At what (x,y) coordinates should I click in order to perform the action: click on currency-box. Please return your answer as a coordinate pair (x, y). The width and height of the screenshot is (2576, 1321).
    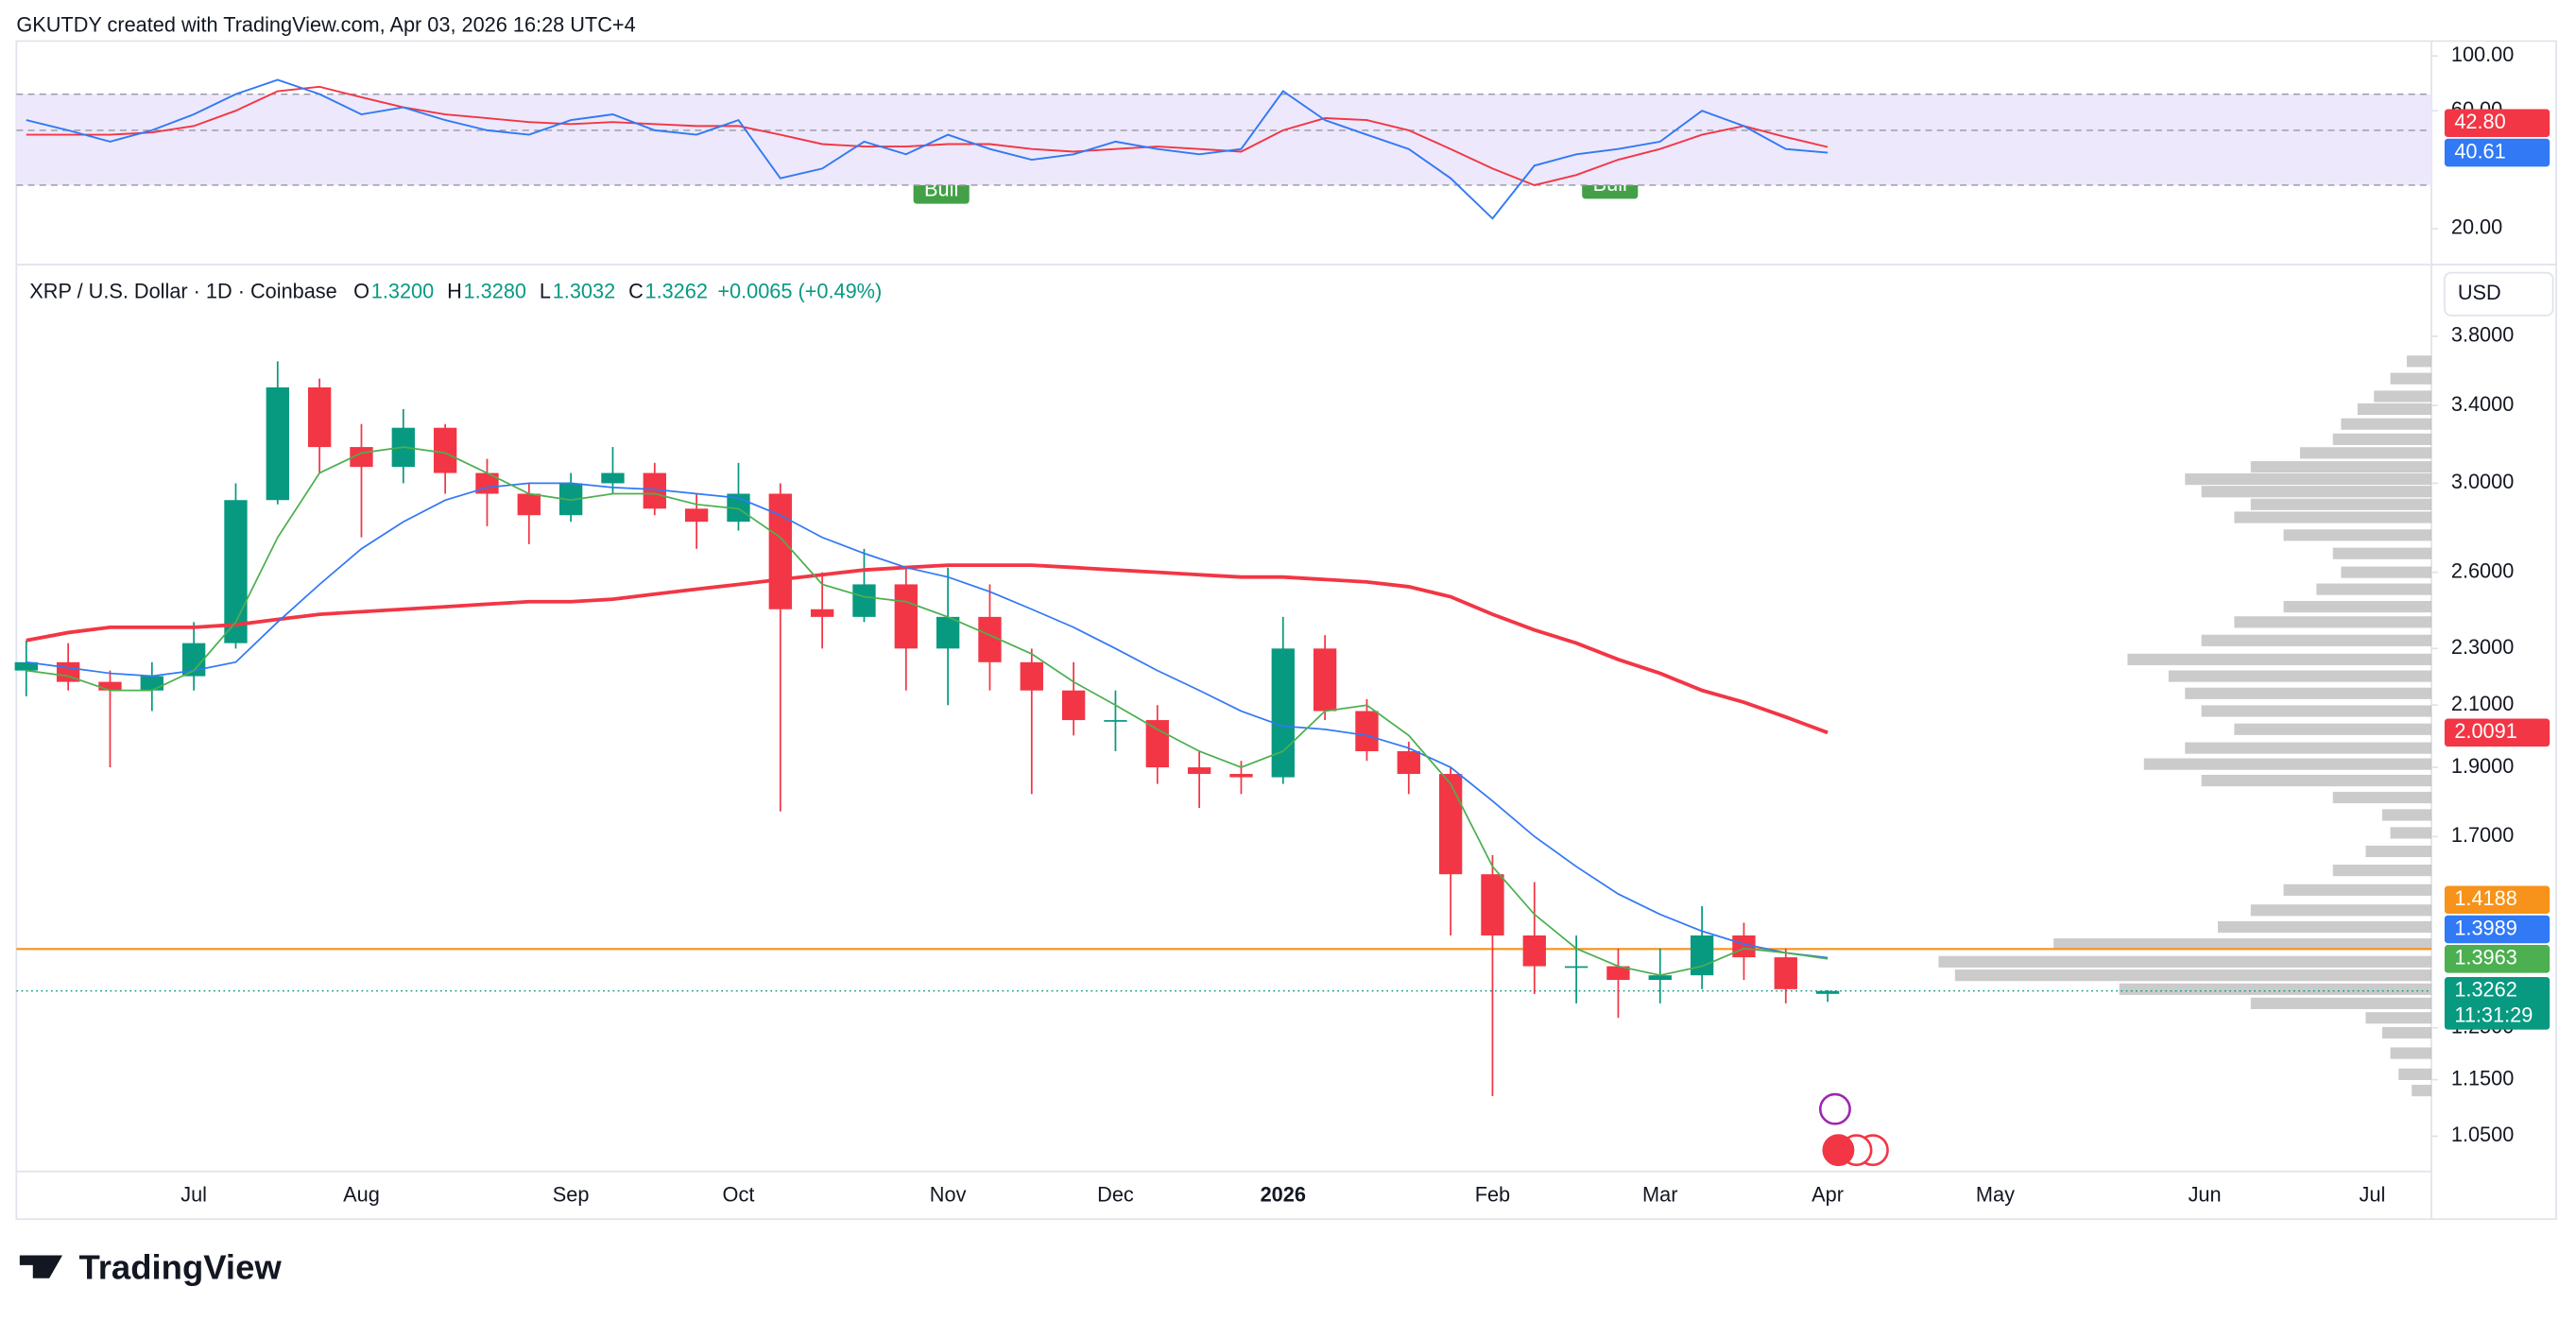
    Looking at the image, I should click on (2499, 294).